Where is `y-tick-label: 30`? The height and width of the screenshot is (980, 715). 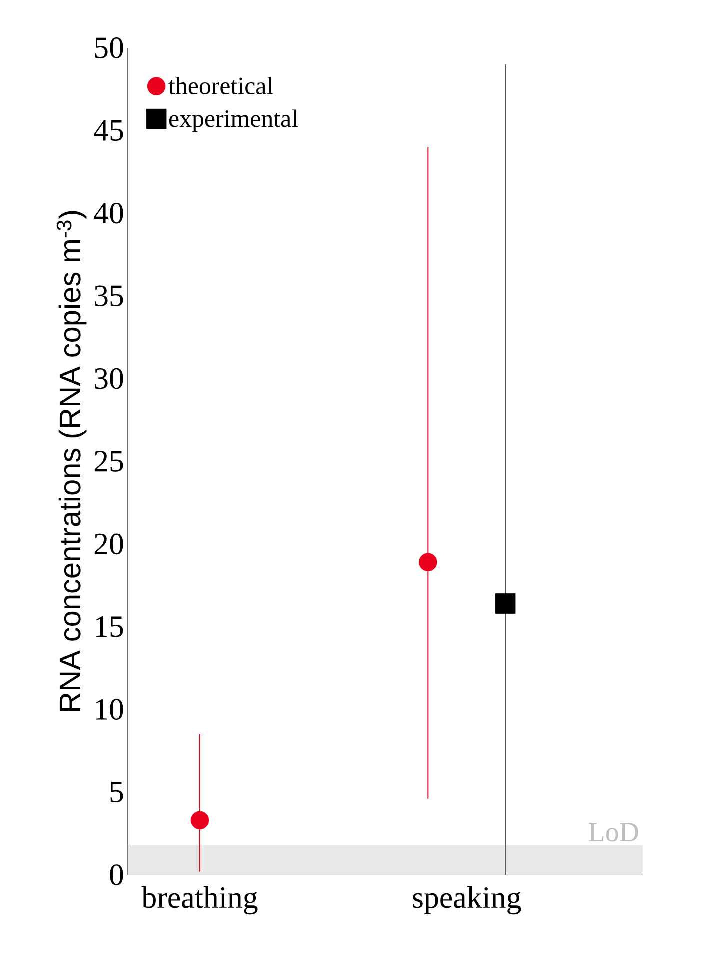 y-tick-label: 30 is located at coordinates (109, 379).